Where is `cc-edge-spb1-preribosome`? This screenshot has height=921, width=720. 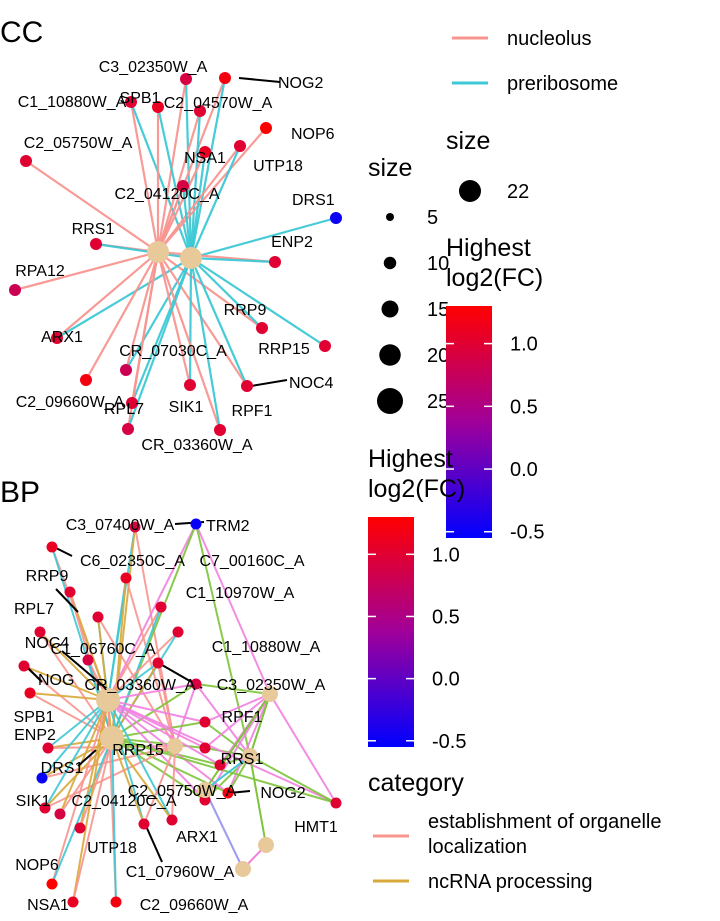
cc-edge-spb1-preribosome is located at coordinates (174, 182).